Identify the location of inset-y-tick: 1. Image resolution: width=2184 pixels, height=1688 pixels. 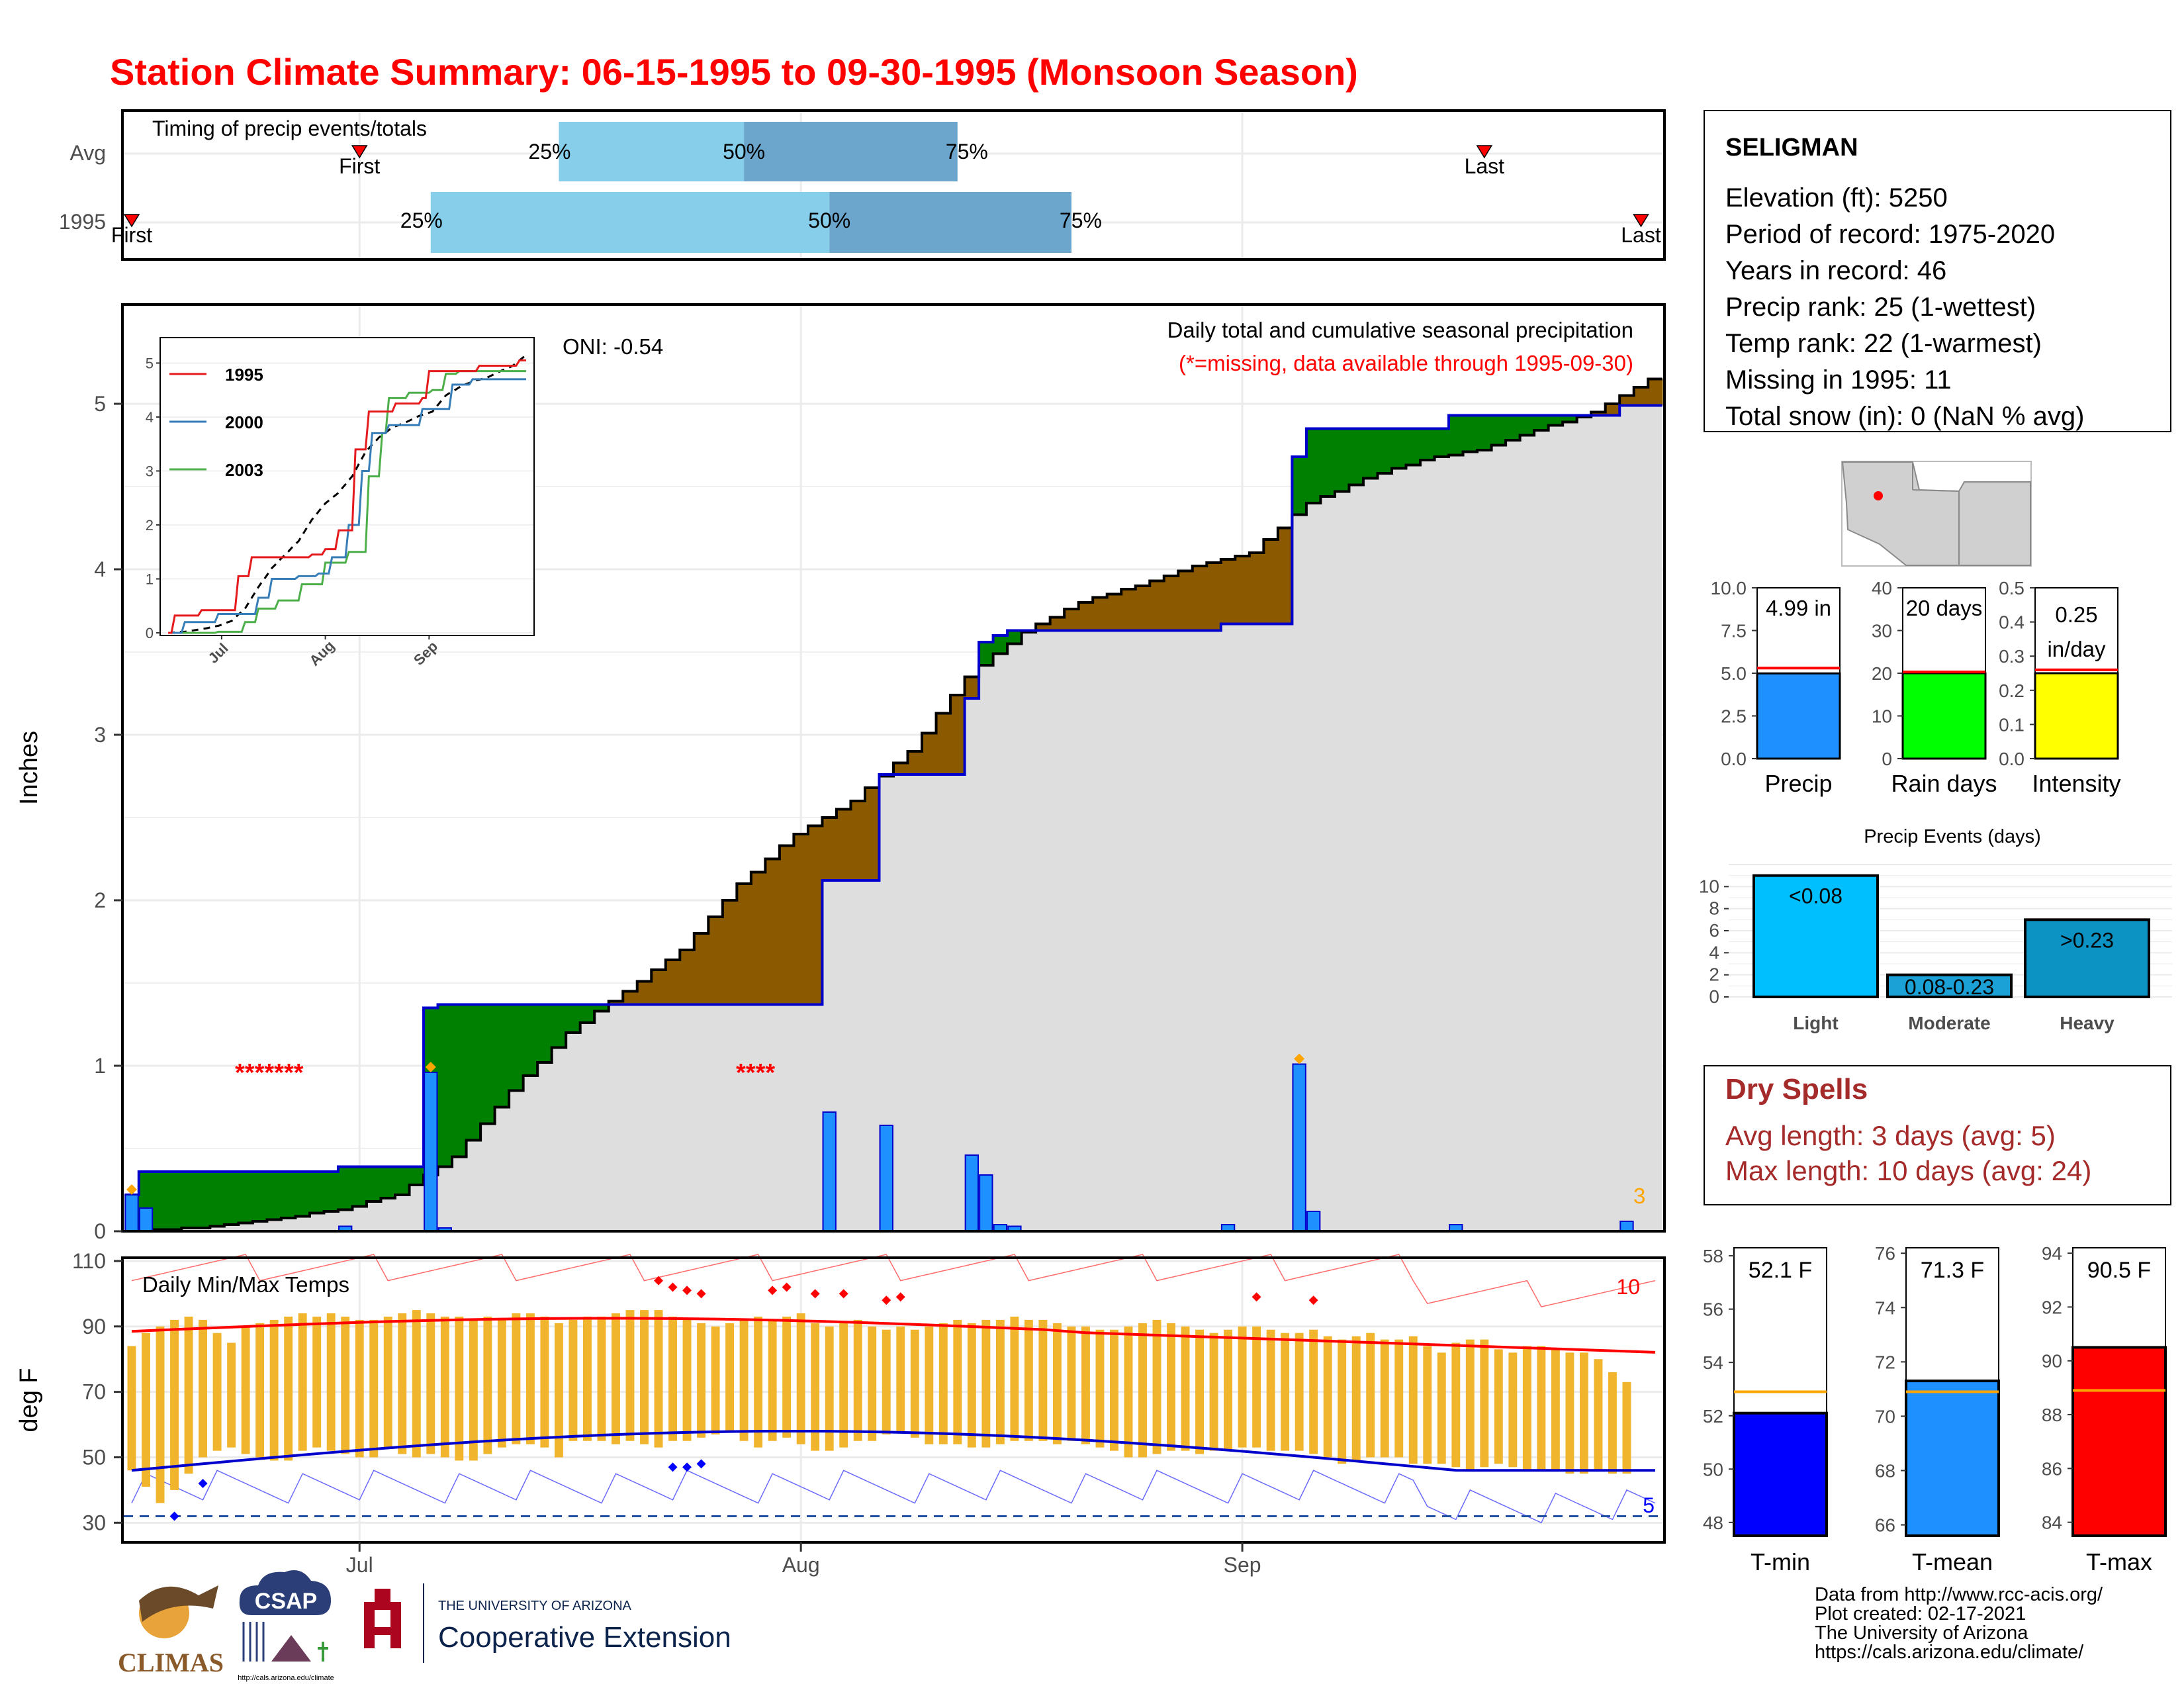
(150, 579).